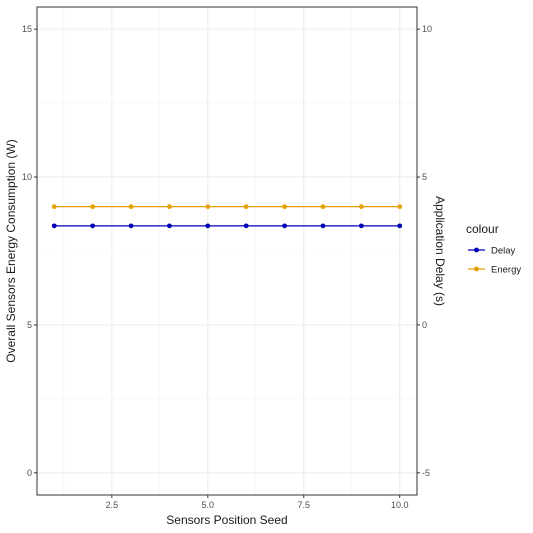  What do you see at coordinates (476, 269) in the screenshot?
I see `legend-key-point-energy` at bounding box center [476, 269].